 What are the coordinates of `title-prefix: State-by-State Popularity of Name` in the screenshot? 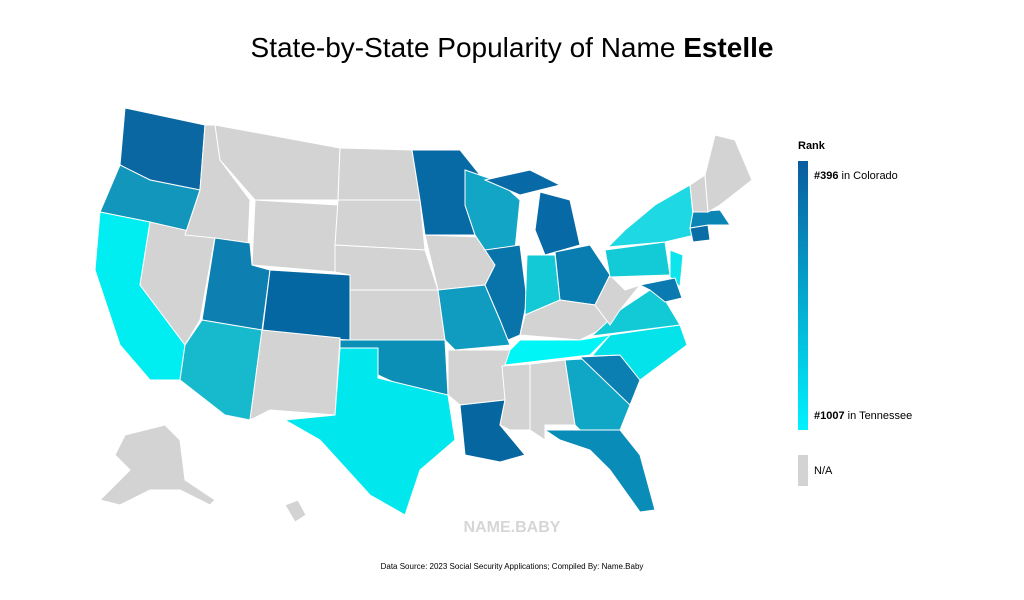 It's located at (467, 47).